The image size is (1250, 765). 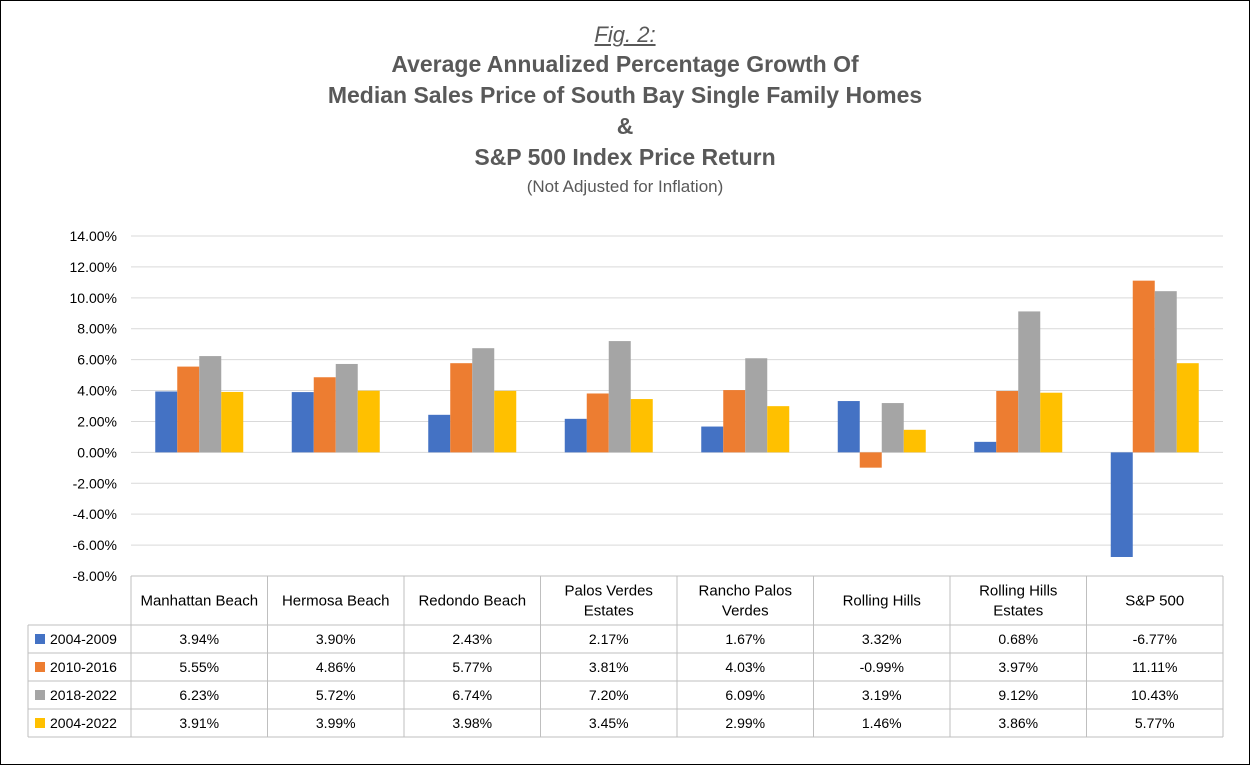 What do you see at coordinates (609, 591) in the screenshot?
I see `category-label: Palos Verdes` at bounding box center [609, 591].